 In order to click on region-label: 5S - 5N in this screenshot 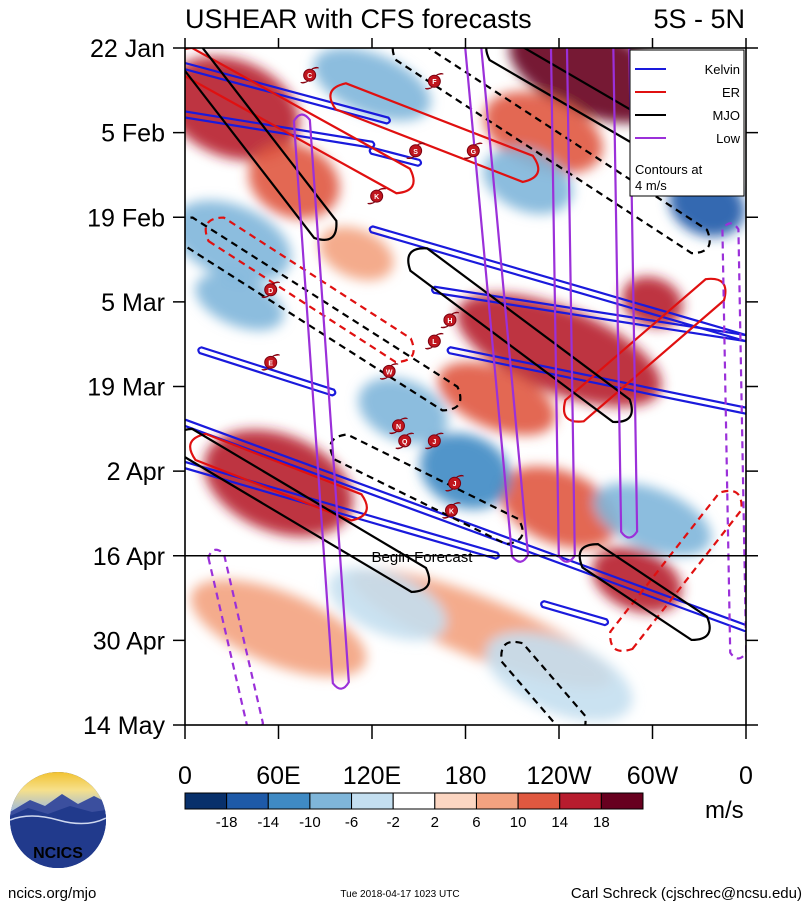, I will do `click(699, 19)`.